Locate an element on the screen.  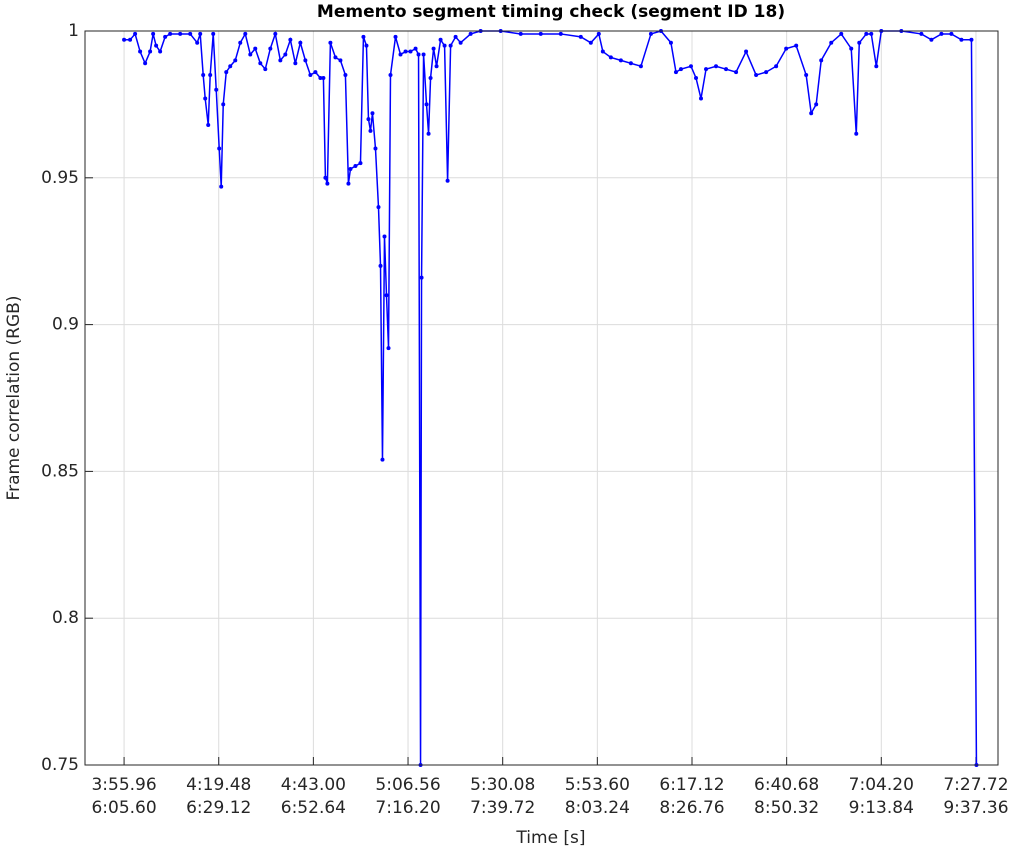
y-tick-label: 0.9 is located at coordinates (65, 325).